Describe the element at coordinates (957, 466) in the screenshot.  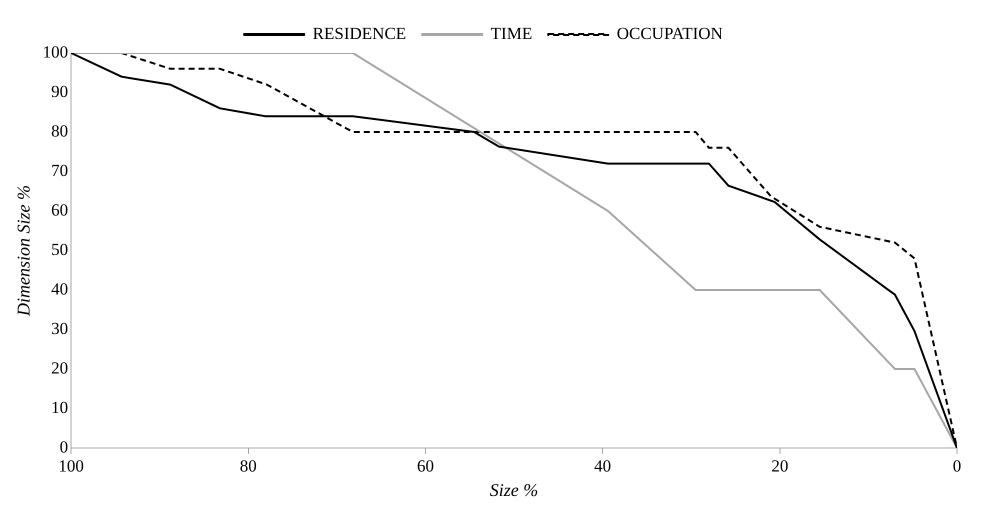
I see `x-tick-label: 0` at that location.